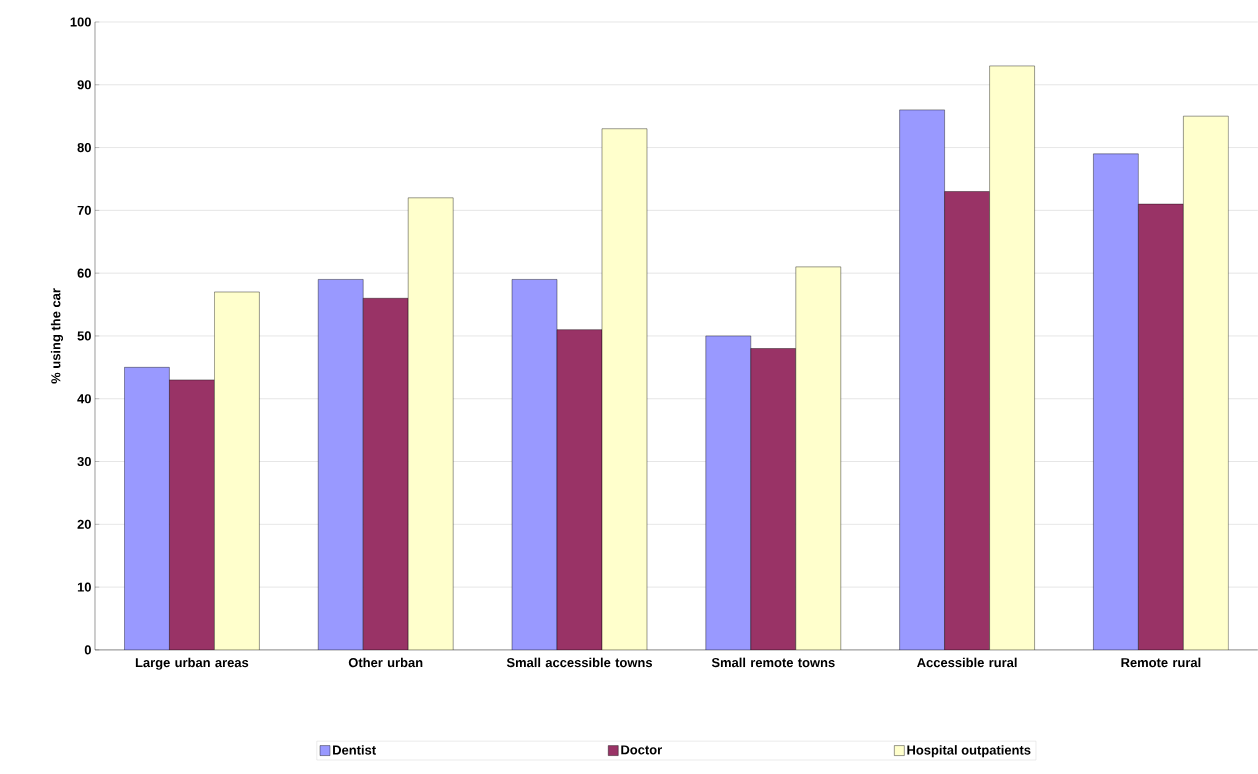 The image size is (1258, 774). Describe the element at coordinates (967, 662) in the screenshot. I see `x-tick-label: Accessible rural` at that location.